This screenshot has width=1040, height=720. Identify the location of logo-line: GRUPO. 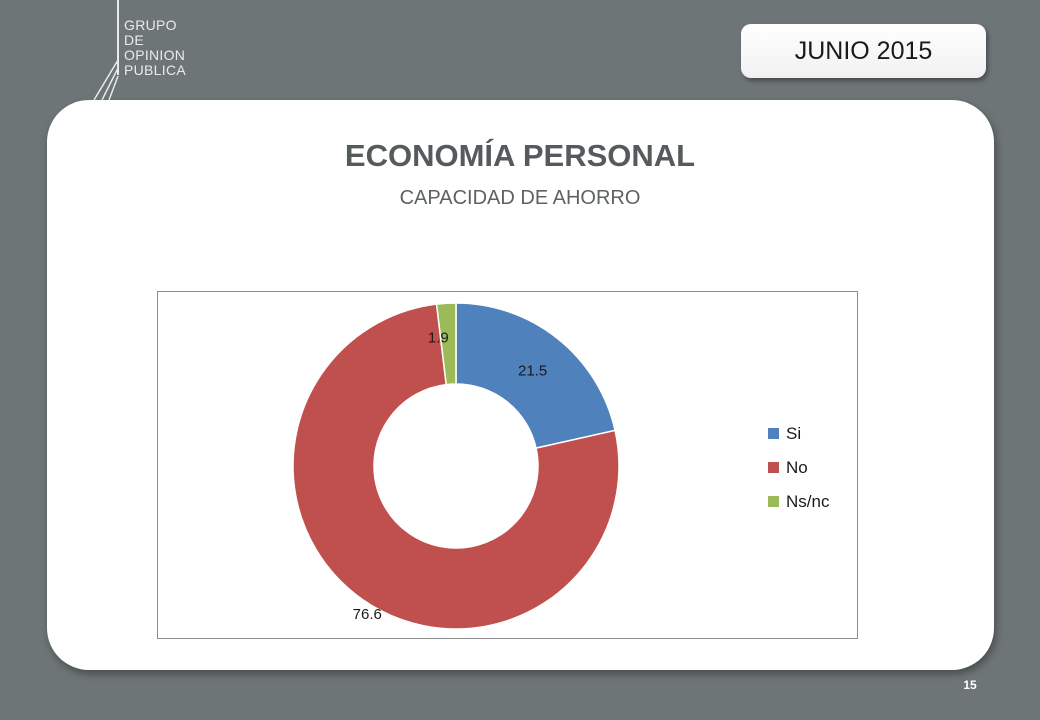
(150, 25).